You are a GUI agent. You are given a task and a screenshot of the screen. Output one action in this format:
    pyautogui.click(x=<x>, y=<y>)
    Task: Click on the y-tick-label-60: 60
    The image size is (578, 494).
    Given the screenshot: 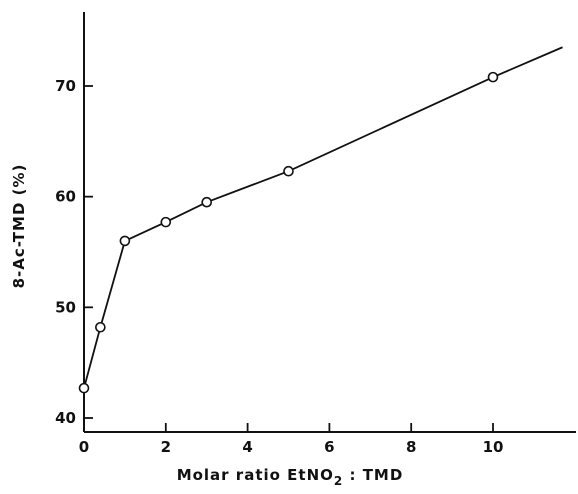 What is the action you would take?
    pyautogui.click(x=65, y=197)
    